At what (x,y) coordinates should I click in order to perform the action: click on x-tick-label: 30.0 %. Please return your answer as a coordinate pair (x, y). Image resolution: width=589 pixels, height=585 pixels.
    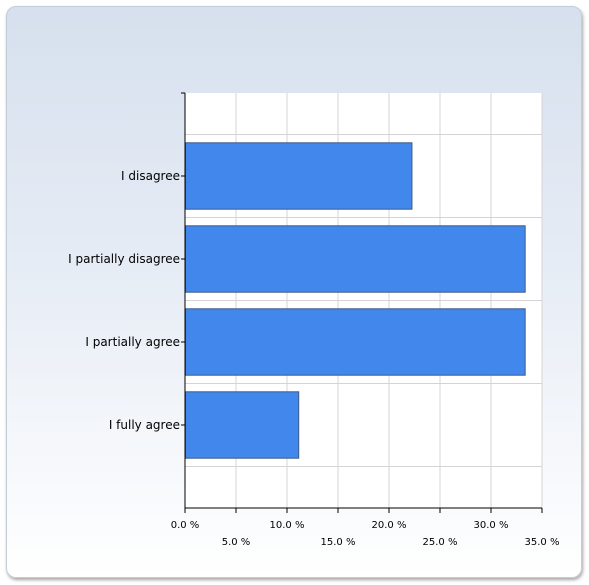
    Looking at the image, I should click on (491, 525).